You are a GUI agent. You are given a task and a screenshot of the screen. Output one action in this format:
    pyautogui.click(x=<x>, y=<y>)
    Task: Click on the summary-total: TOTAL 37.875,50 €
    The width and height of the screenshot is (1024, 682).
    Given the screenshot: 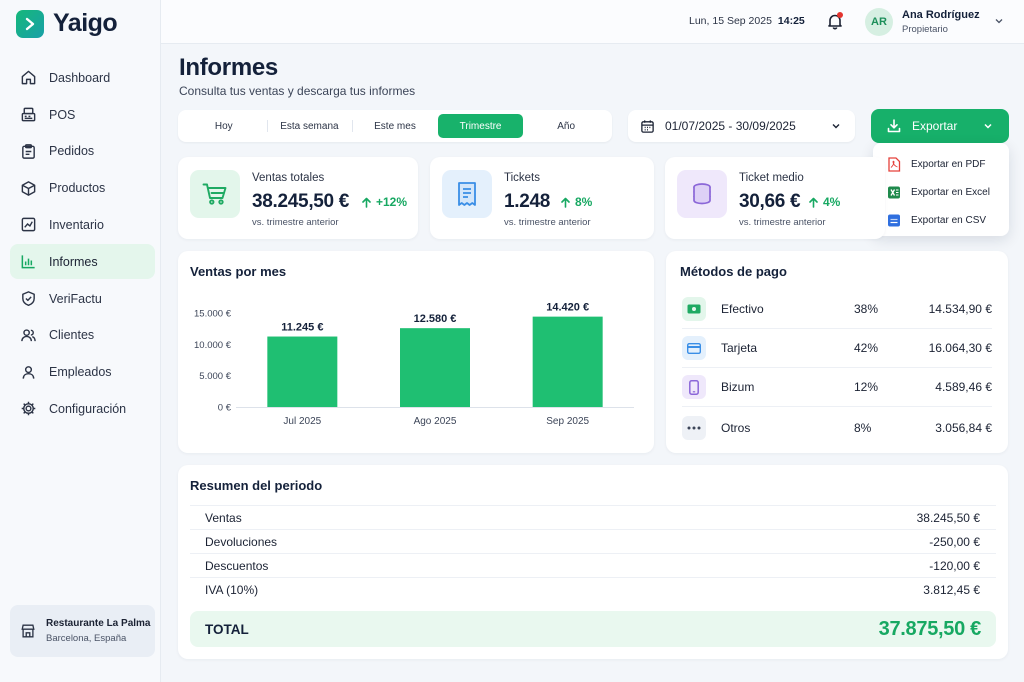 What is the action you would take?
    pyautogui.click(x=593, y=629)
    